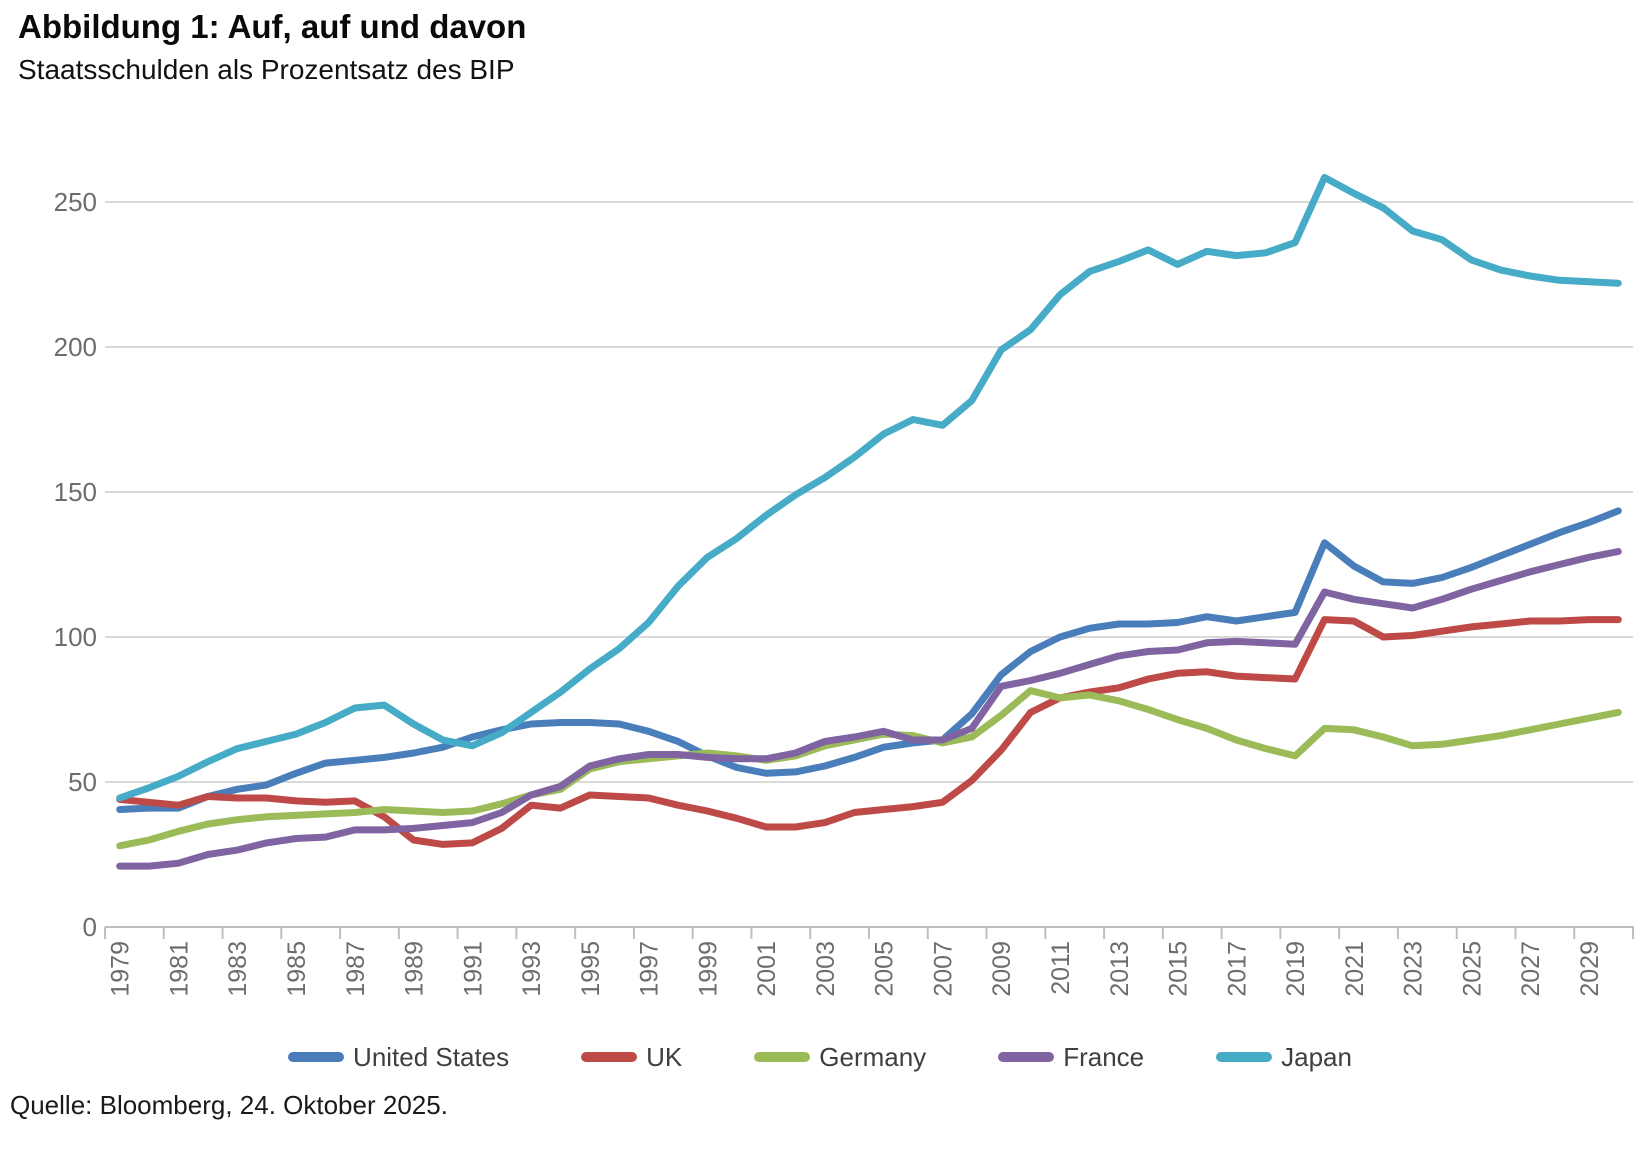  Describe the element at coordinates (873, 1056) in the screenshot. I see `legend-label-germany: Germany` at that location.